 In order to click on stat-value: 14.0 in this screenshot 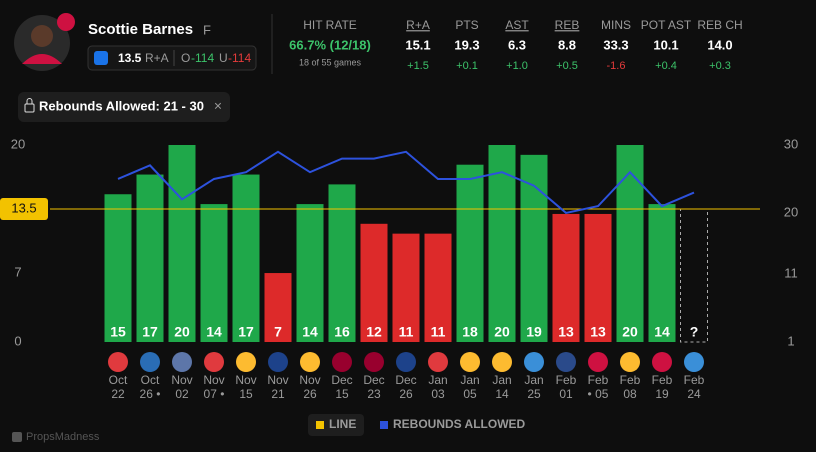, I will do `click(719, 44)`.